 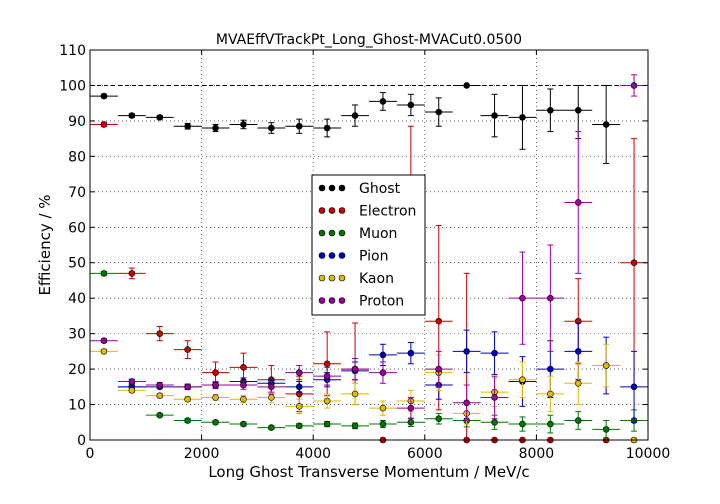 What do you see at coordinates (45, 244) in the screenshot?
I see `y-axis-label: Efficiency / %` at bounding box center [45, 244].